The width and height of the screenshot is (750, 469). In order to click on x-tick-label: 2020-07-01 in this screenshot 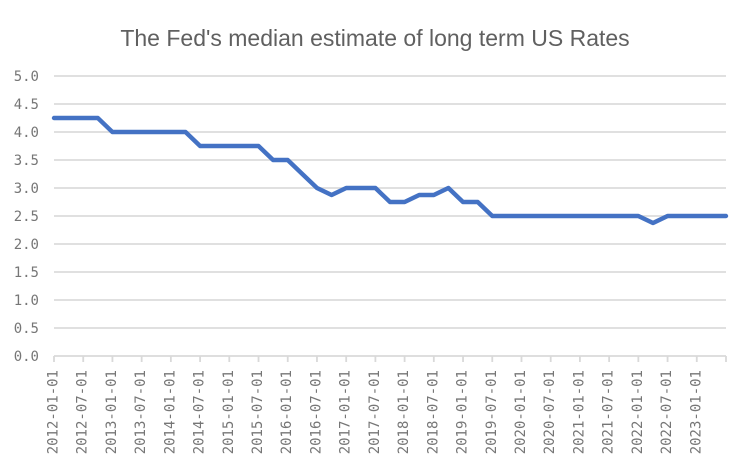, I will do `click(550, 412)`.